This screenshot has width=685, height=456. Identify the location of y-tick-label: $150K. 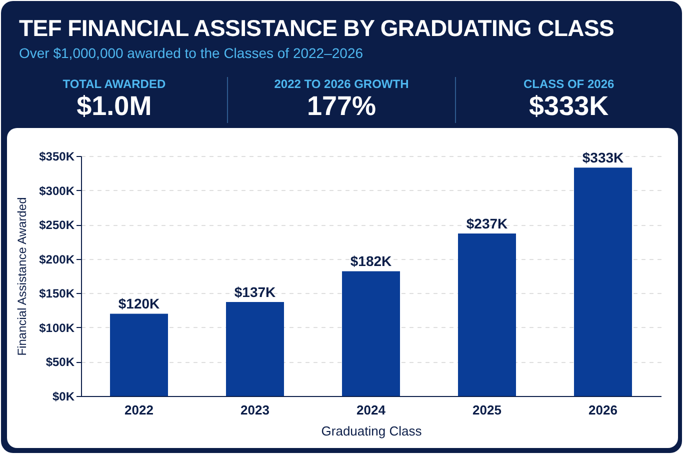
(57, 293).